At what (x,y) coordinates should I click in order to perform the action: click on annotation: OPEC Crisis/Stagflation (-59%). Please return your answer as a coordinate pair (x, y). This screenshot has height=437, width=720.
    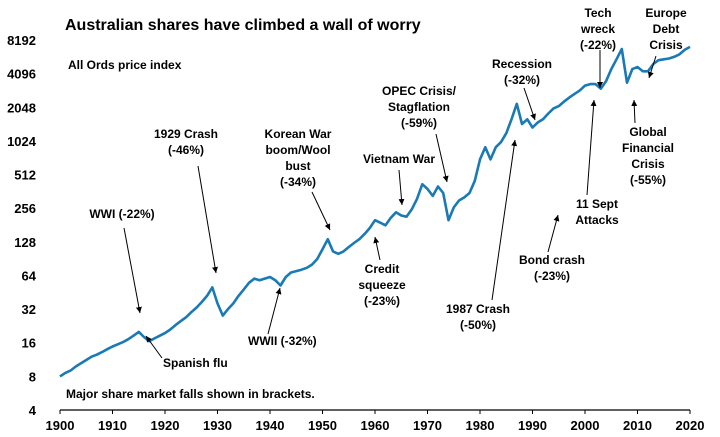
    Looking at the image, I should click on (419, 133).